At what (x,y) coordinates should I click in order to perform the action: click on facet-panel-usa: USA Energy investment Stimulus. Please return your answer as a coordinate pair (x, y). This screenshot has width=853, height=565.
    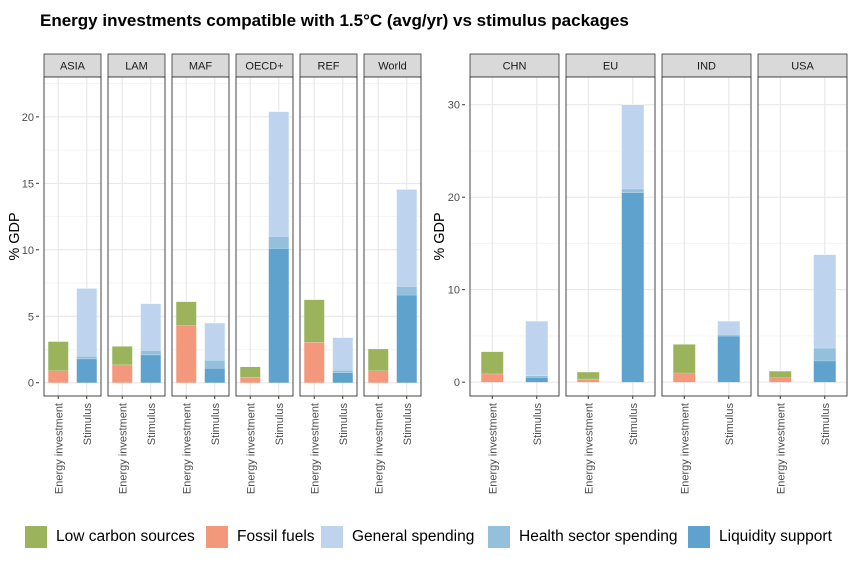
    Looking at the image, I should click on (802, 273).